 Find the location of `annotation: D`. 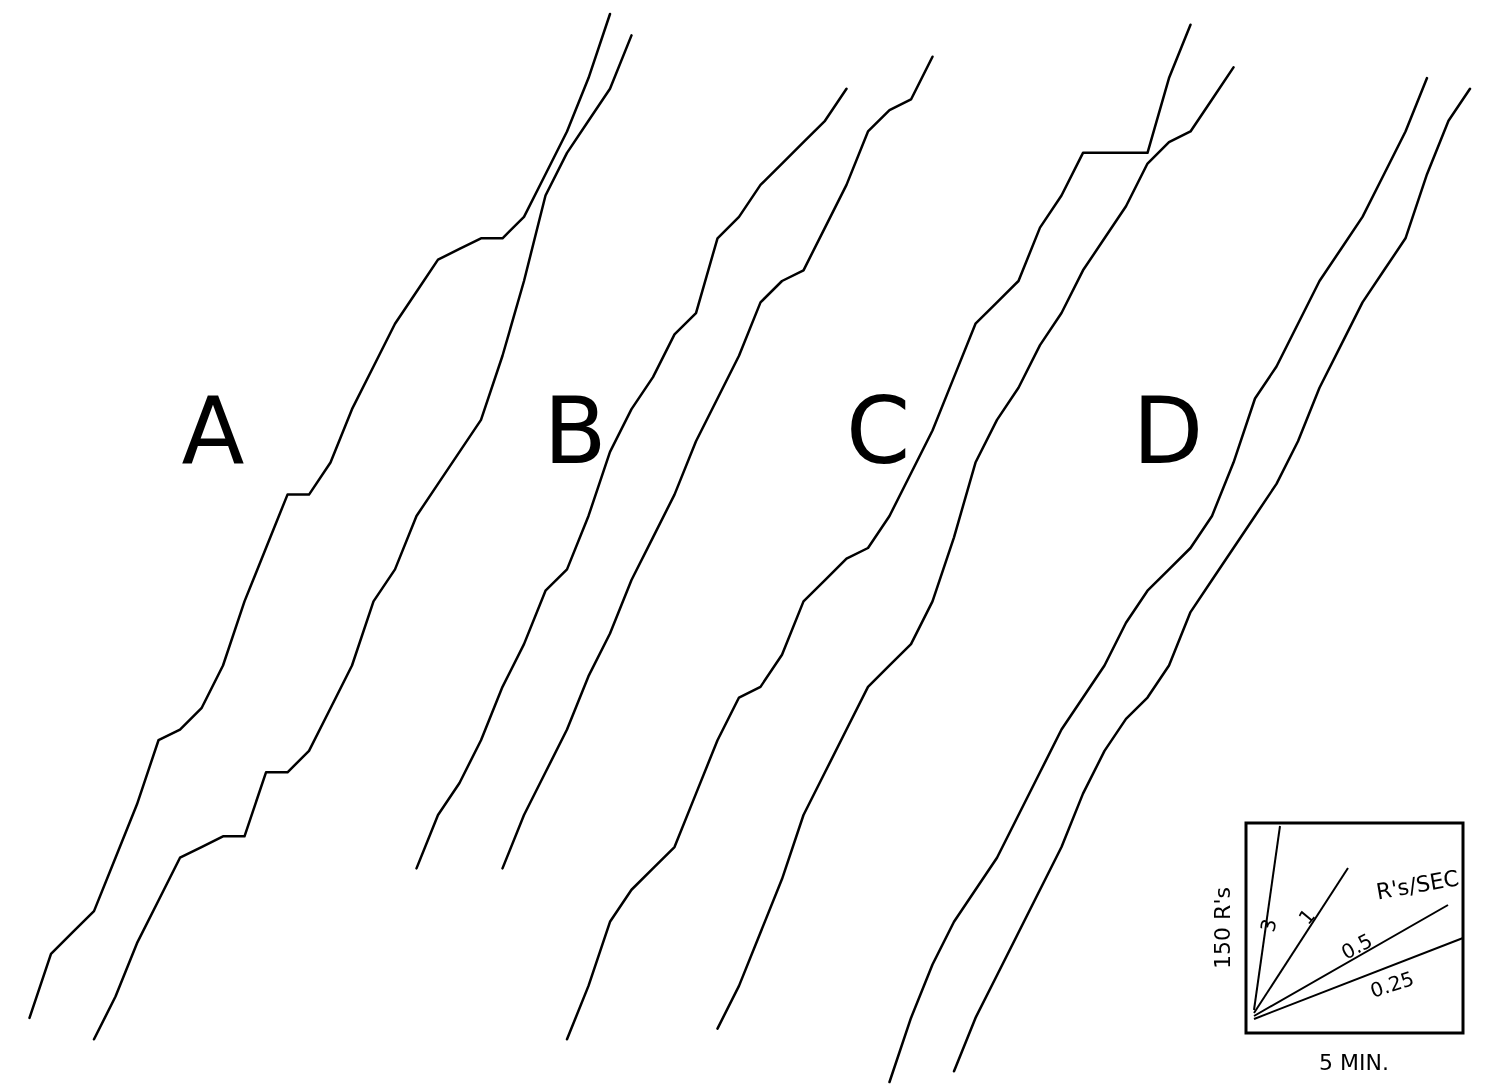

annotation: D is located at coordinates (1168, 431).